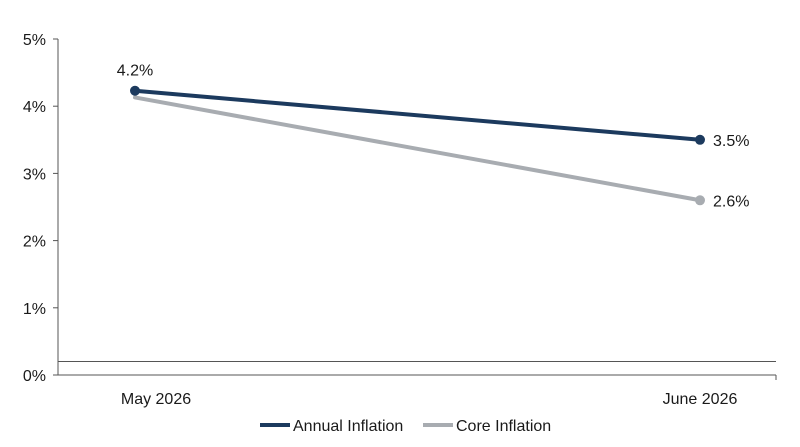 The width and height of the screenshot is (800, 447). What do you see at coordinates (731, 201) in the screenshot?
I see `data-label: 2.6%` at bounding box center [731, 201].